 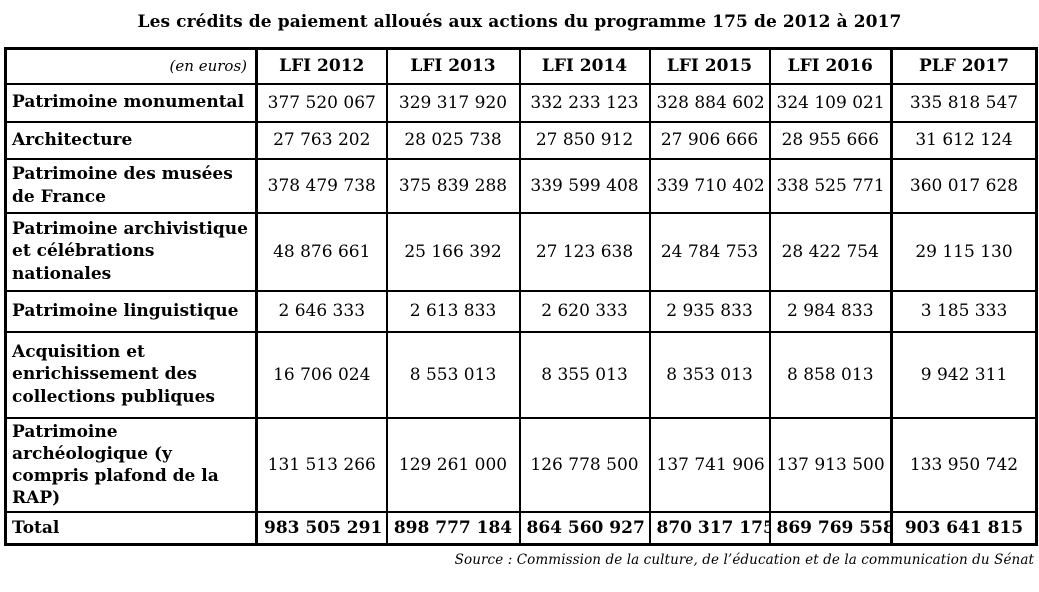 I want to click on value-cell: 29 115 130, so click(x=964, y=251).